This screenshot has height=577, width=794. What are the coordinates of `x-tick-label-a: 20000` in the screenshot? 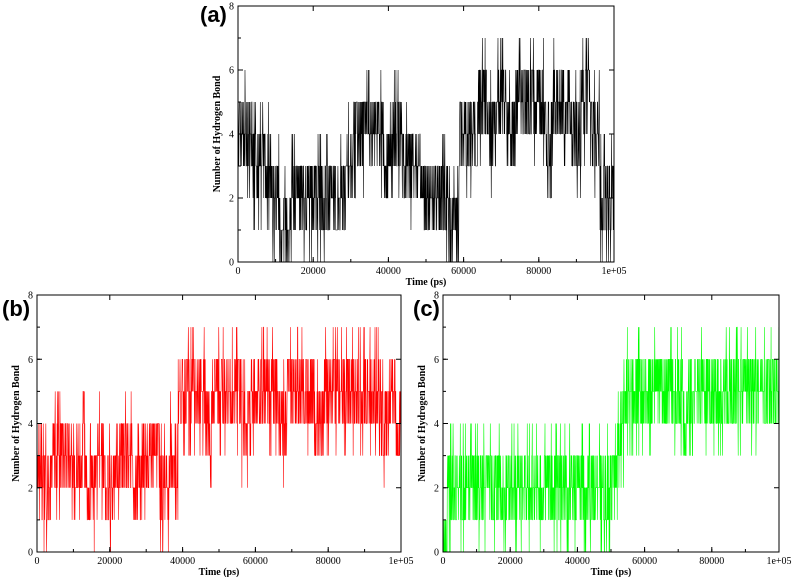 It's located at (313, 271).